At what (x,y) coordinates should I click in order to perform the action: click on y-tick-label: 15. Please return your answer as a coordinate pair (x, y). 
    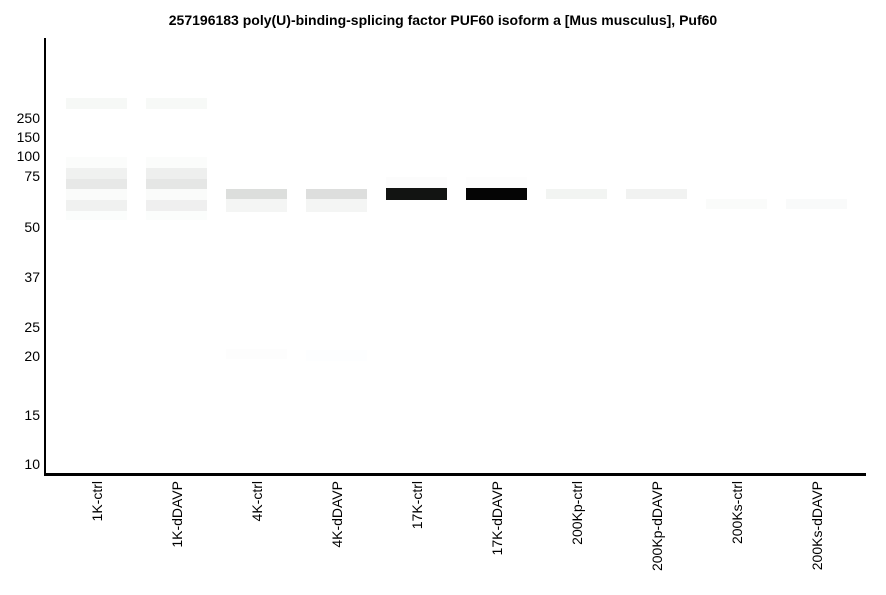
    Looking at the image, I should click on (32, 415).